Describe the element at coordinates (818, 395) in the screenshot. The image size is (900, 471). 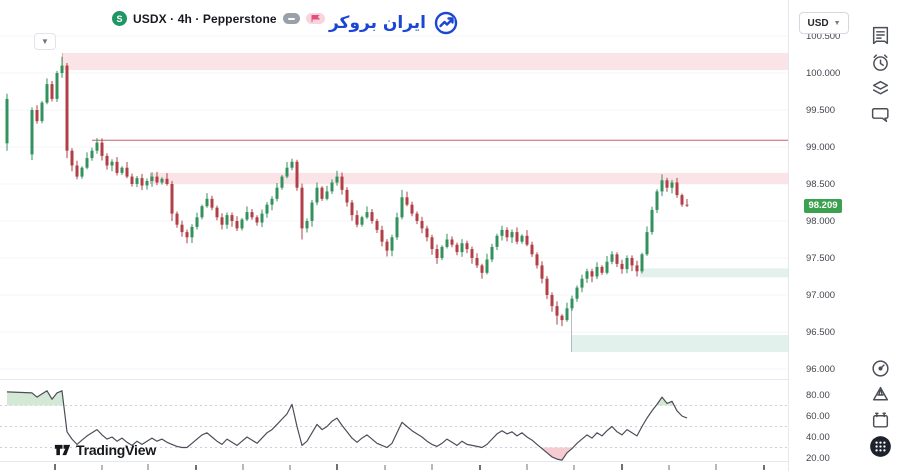
I see `rsi-axis-label: 80.00` at that location.